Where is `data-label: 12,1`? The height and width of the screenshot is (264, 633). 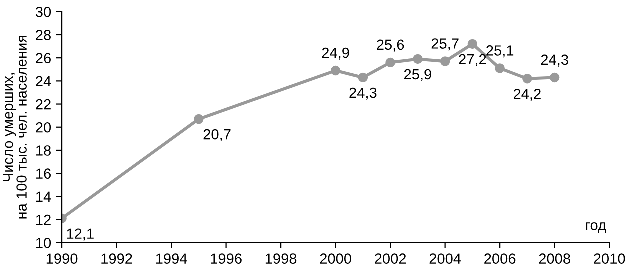
data-label: 12,1 is located at coordinates (80, 234).